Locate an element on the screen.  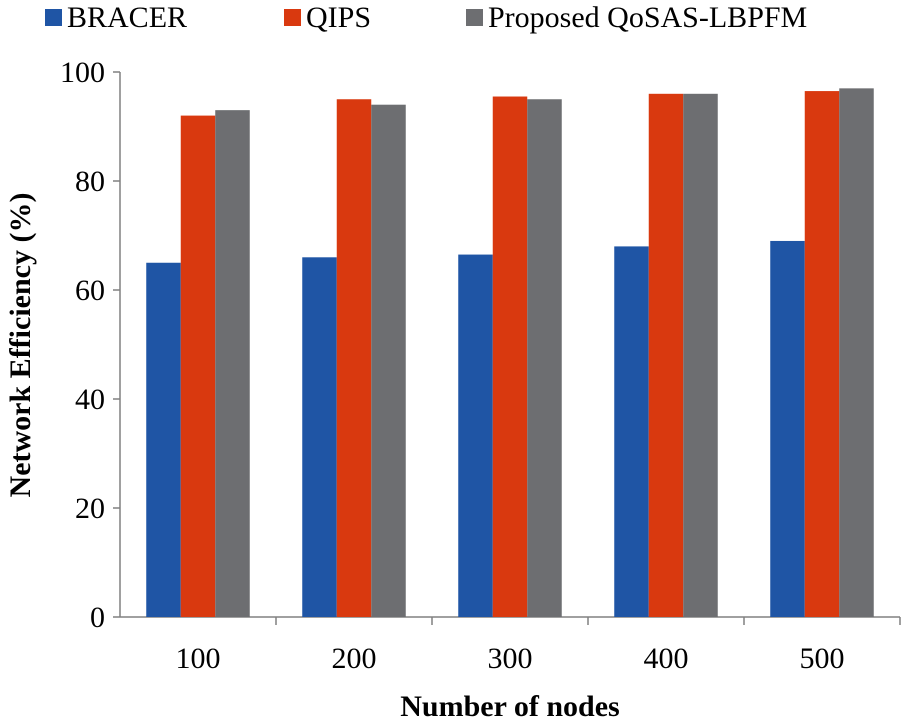
legend-label-proposed: Proposed QoSAS-LBPFM is located at coordinates (647, 17).